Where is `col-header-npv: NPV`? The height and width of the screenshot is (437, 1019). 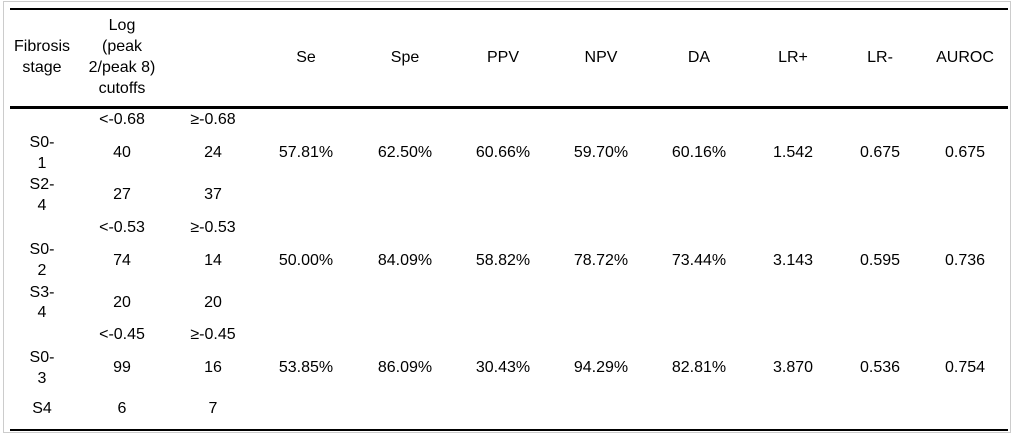 col-header-npv: NPV is located at coordinates (601, 57).